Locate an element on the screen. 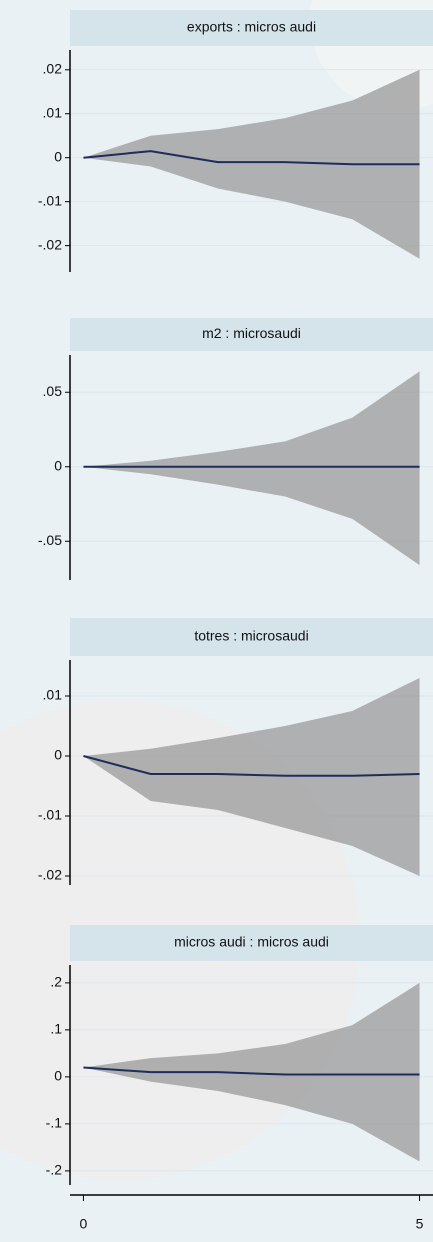  x-tick-label: 5 is located at coordinates (420, 1224).